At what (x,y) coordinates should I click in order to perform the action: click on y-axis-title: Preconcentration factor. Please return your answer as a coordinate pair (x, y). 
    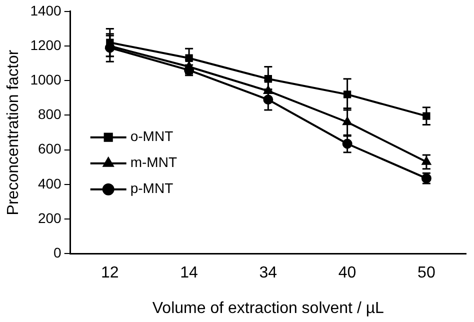
    Looking at the image, I should click on (13, 132).